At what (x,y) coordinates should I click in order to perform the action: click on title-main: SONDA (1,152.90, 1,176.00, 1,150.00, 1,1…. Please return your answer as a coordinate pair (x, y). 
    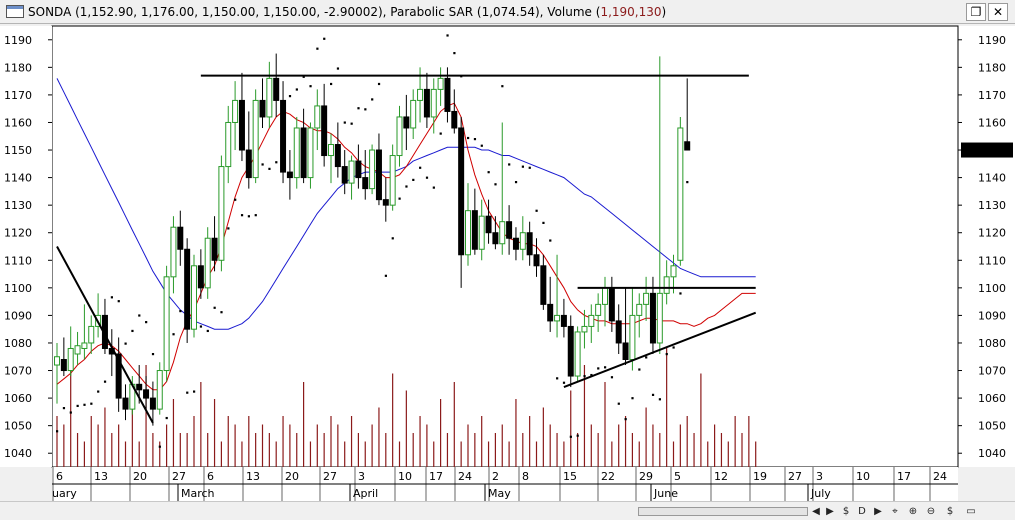
    Looking at the image, I should click on (314, 12).